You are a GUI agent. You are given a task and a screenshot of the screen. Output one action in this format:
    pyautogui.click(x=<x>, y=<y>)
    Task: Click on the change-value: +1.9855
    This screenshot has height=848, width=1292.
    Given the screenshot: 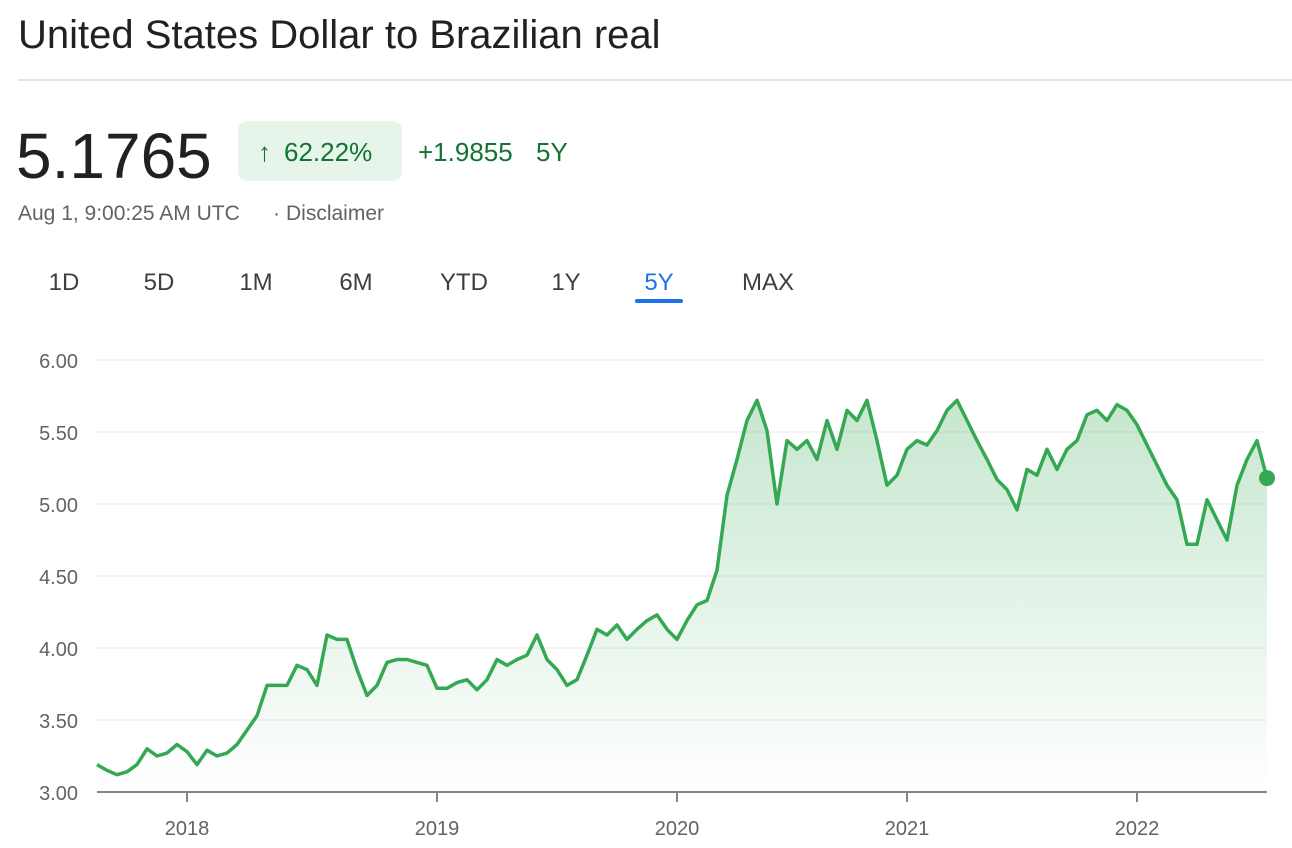 What is the action you would take?
    pyautogui.click(x=465, y=152)
    